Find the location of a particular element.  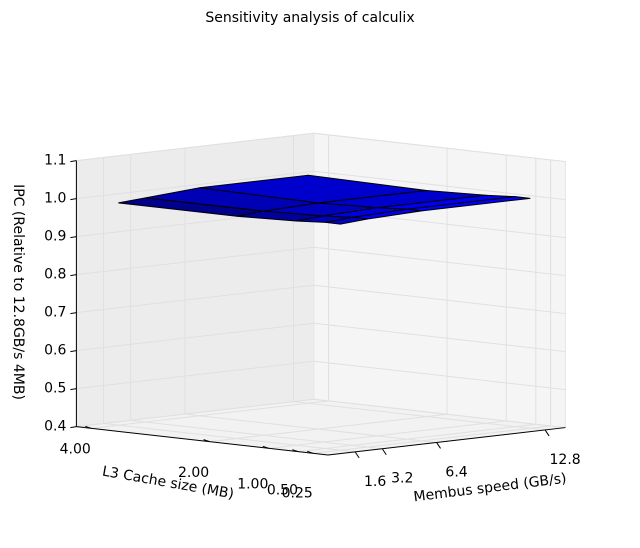

x-tick-label: 1.6 is located at coordinates (375, 482).